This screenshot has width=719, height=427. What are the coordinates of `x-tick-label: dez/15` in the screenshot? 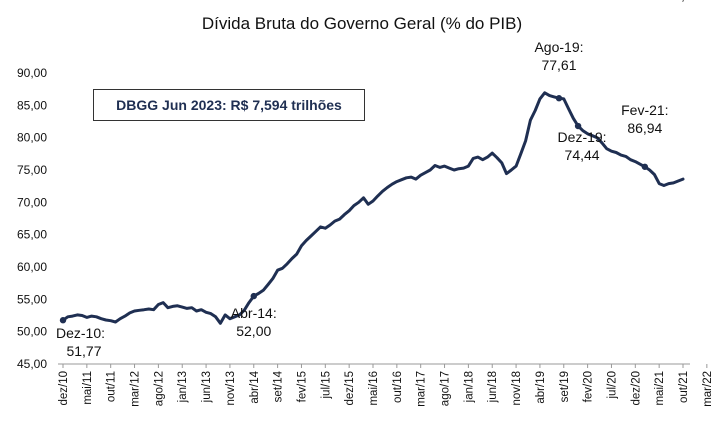 It's located at (350, 388).